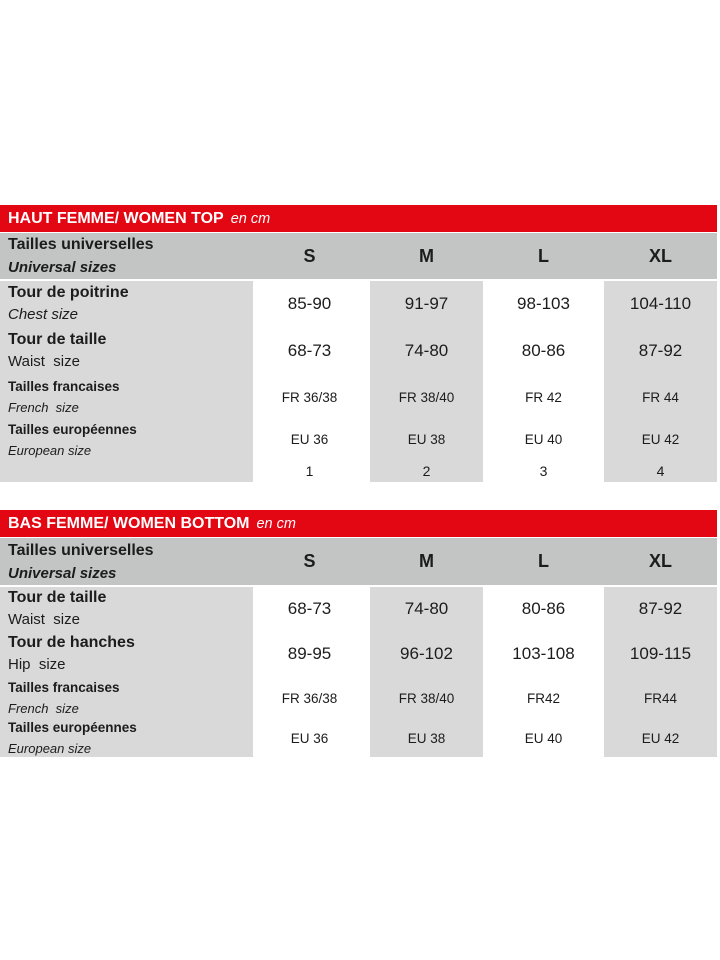 Image resolution: width=720 pixels, height=960 pixels. What do you see at coordinates (426, 653) in the screenshot?
I see `value-cell-m: 96-102` at bounding box center [426, 653].